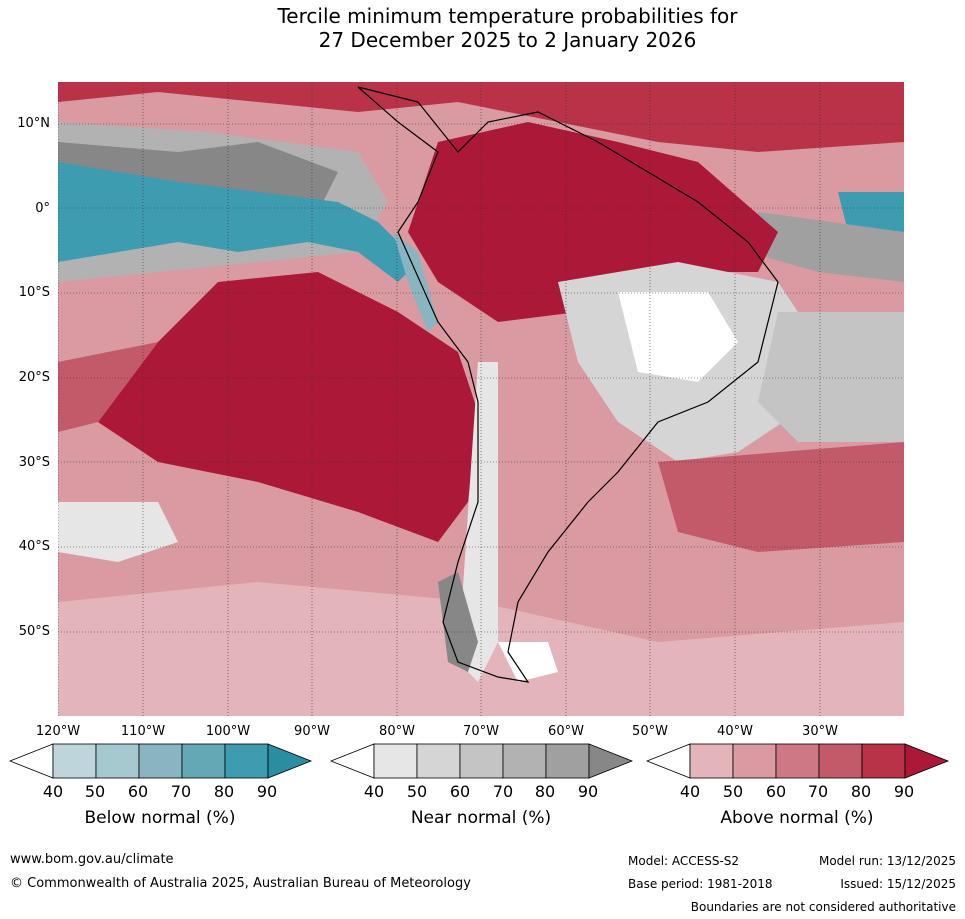 Image resolution: width=965 pixels, height=919 pixels. What do you see at coordinates (566, 731) in the screenshot?
I see `lon-label: 60°W` at bounding box center [566, 731].